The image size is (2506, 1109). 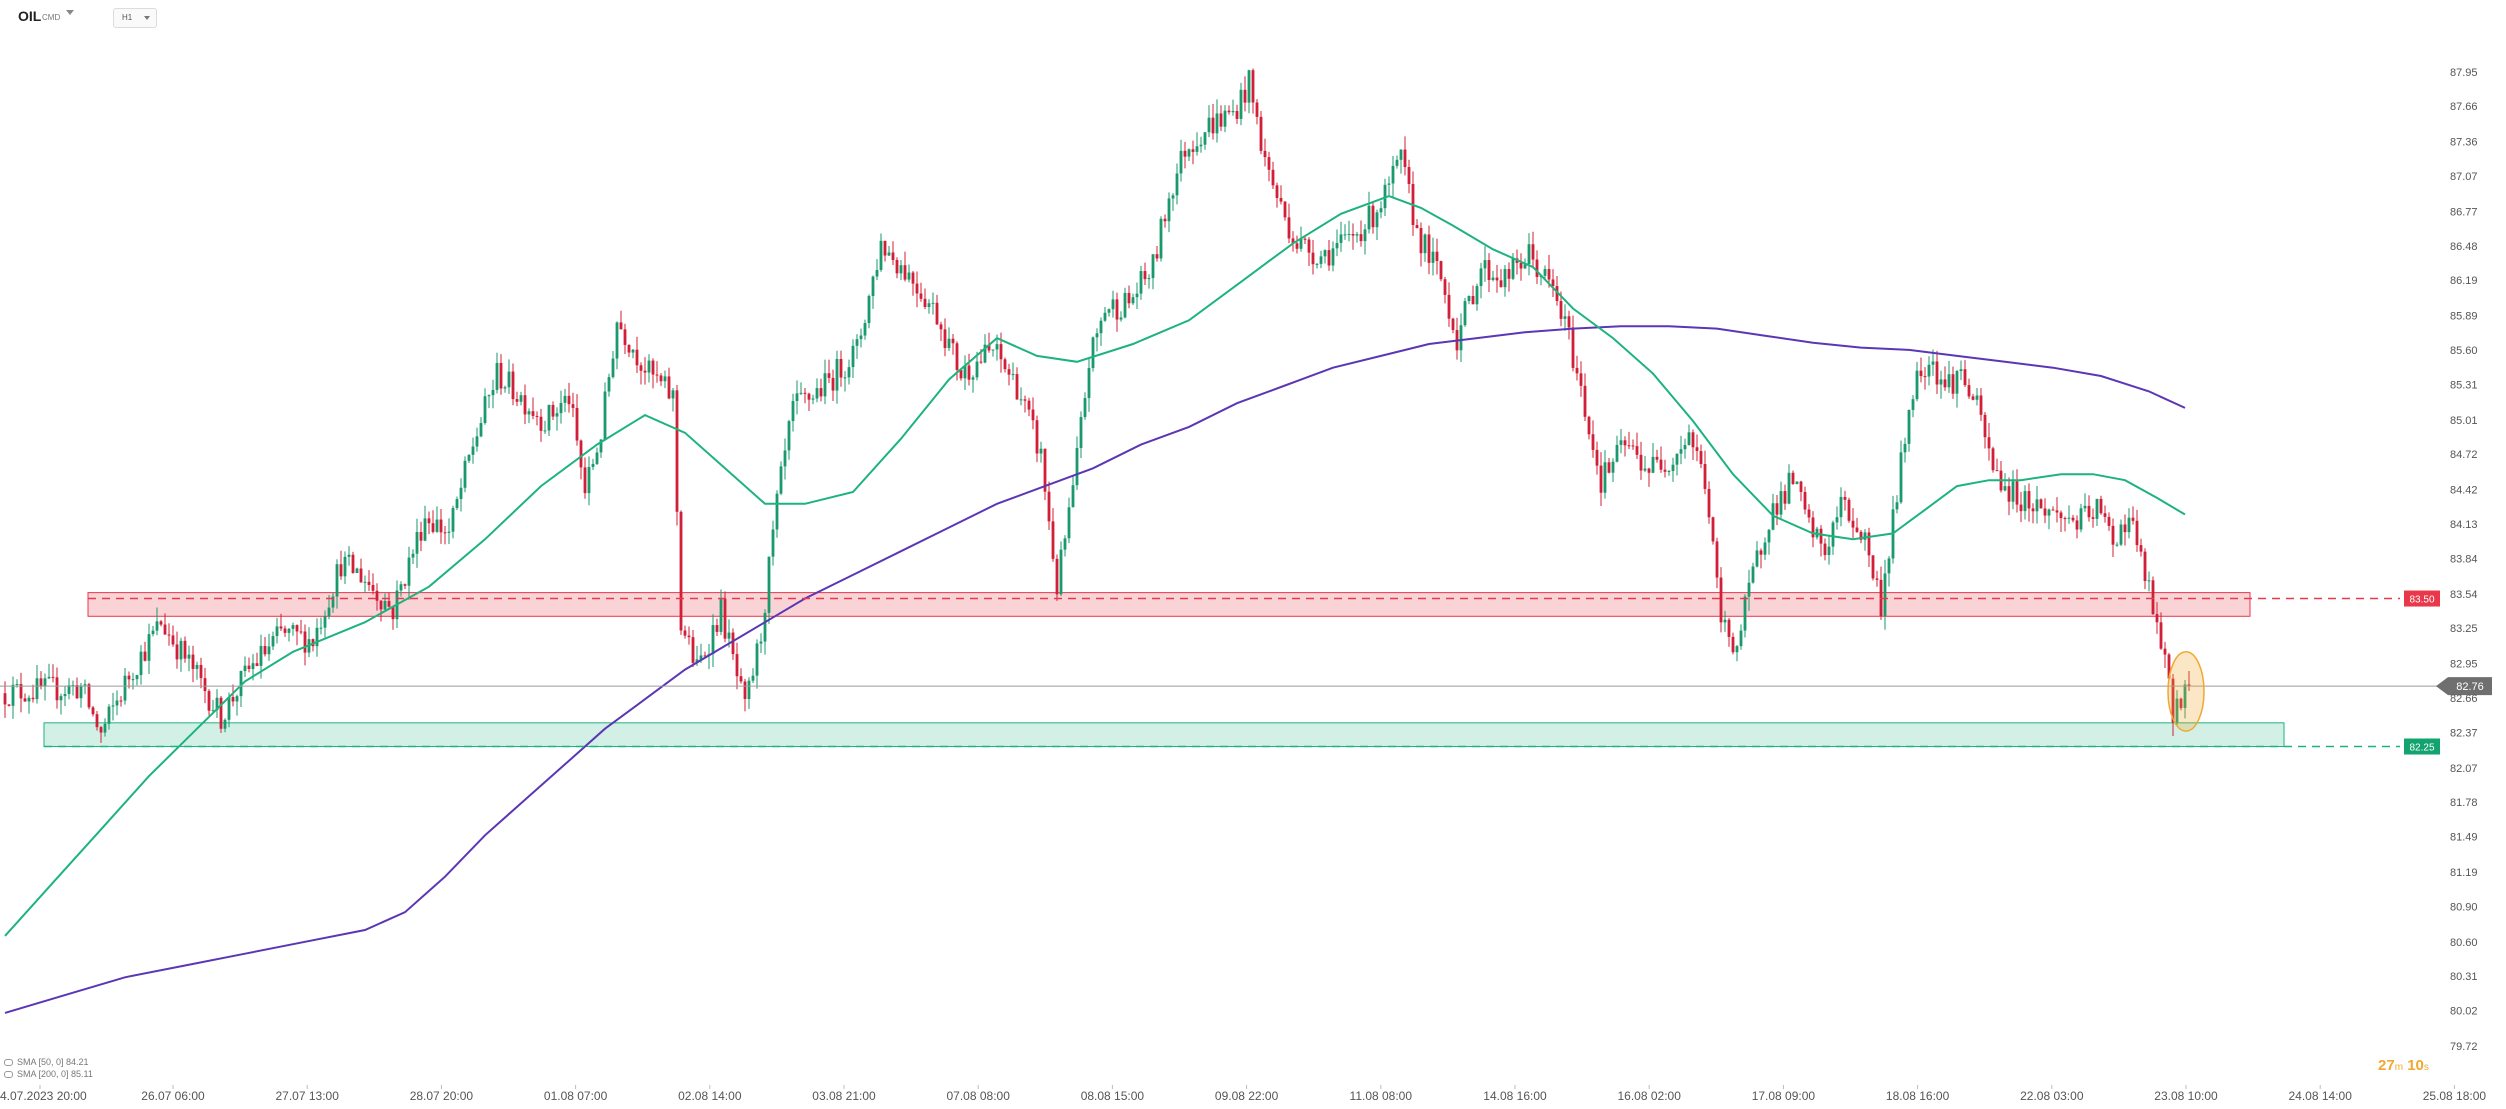 I want to click on symbol-dropdown-chevron-icon, so click(x=70, y=12).